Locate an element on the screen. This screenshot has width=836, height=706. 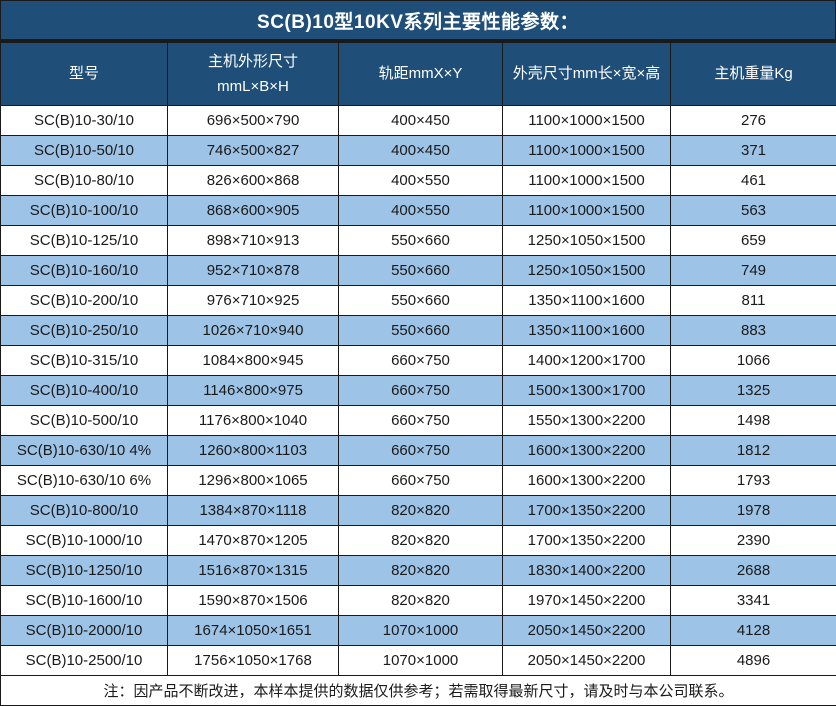
table-cell: 1026×710×940 is located at coordinates (253, 331).